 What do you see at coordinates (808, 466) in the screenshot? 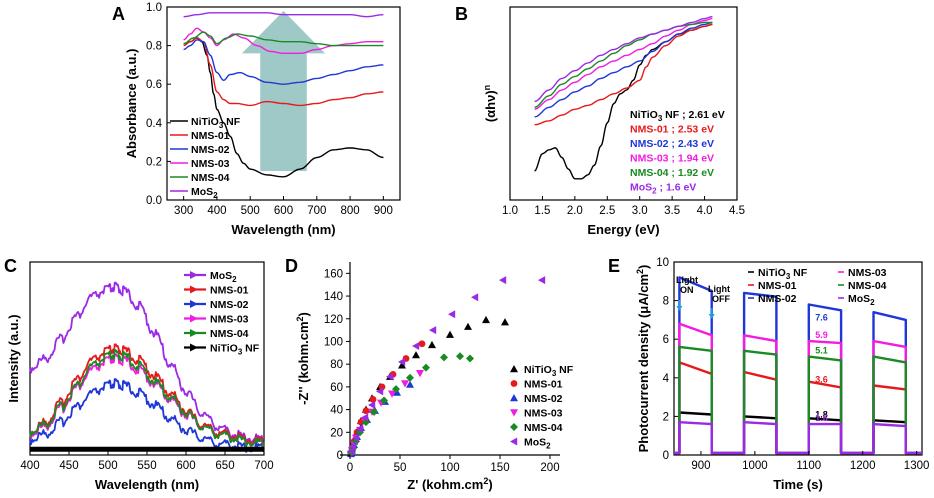
I see `panel-e-xtick-label: 1100` at bounding box center [808, 466].